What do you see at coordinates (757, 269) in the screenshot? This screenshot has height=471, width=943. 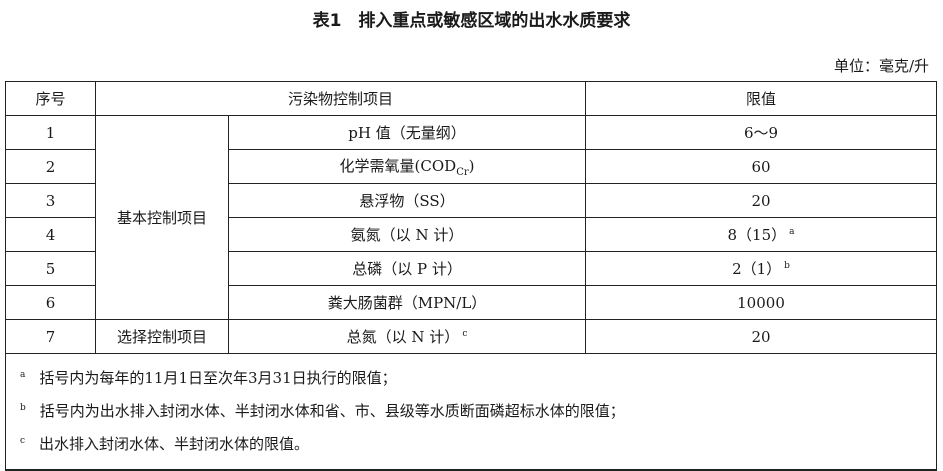 I see `limit-text: 2（1）` at bounding box center [757, 269].